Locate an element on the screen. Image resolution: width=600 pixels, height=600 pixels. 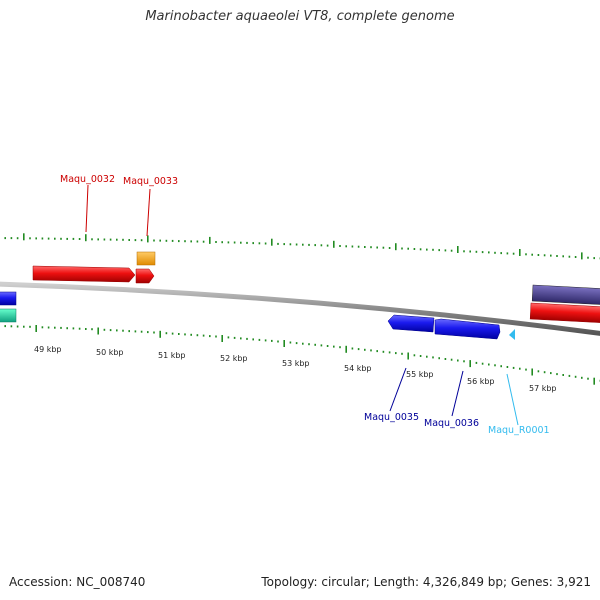
gene-teal-left is located at coordinates (8, 315).